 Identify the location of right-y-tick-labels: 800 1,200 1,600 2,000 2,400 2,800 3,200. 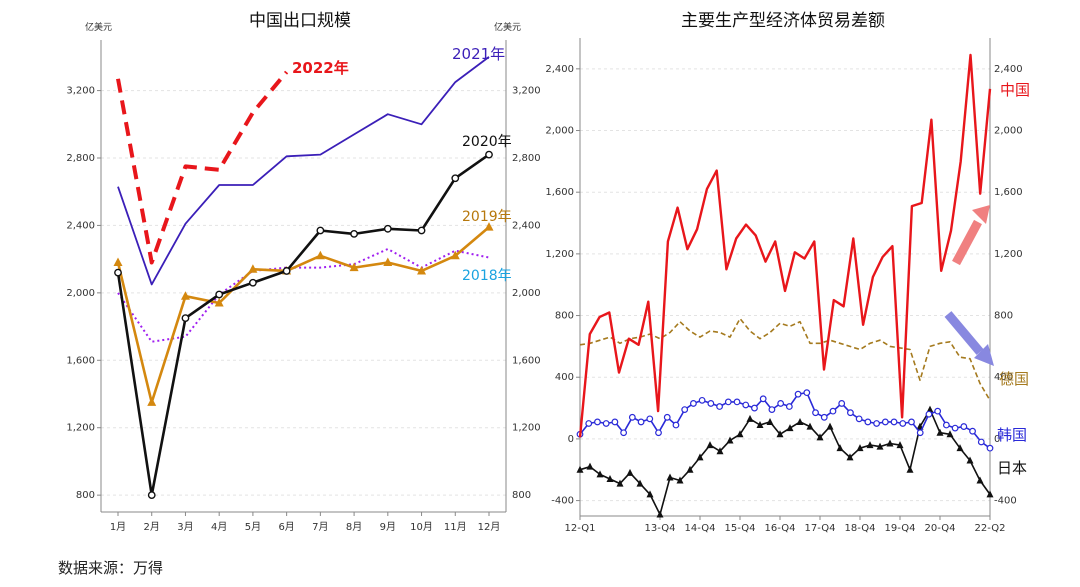
(526, 294).